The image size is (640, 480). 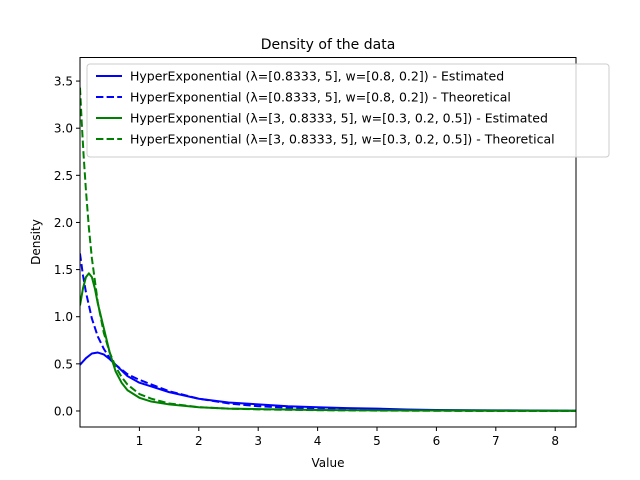 What do you see at coordinates (63, 317) in the screenshot?
I see `y-tick-label: 1.0` at bounding box center [63, 317].